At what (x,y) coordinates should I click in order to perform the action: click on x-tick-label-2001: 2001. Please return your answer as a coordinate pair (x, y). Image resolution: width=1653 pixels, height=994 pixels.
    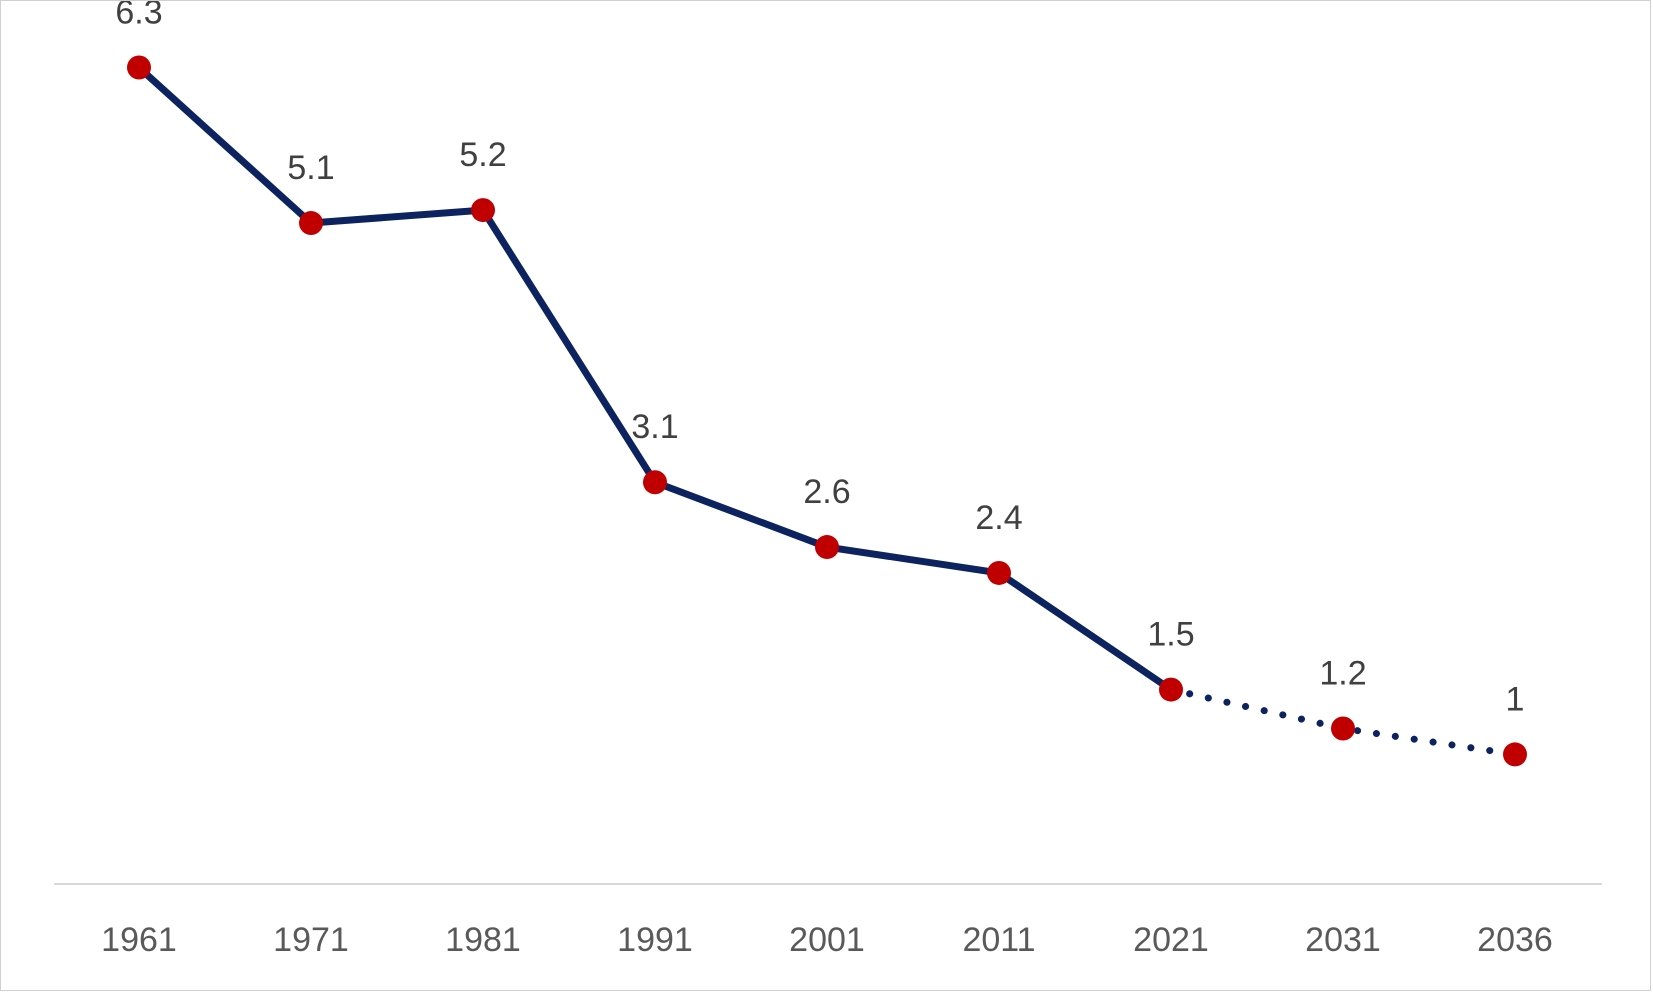
    Looking at the image, I should click on (827, 940).